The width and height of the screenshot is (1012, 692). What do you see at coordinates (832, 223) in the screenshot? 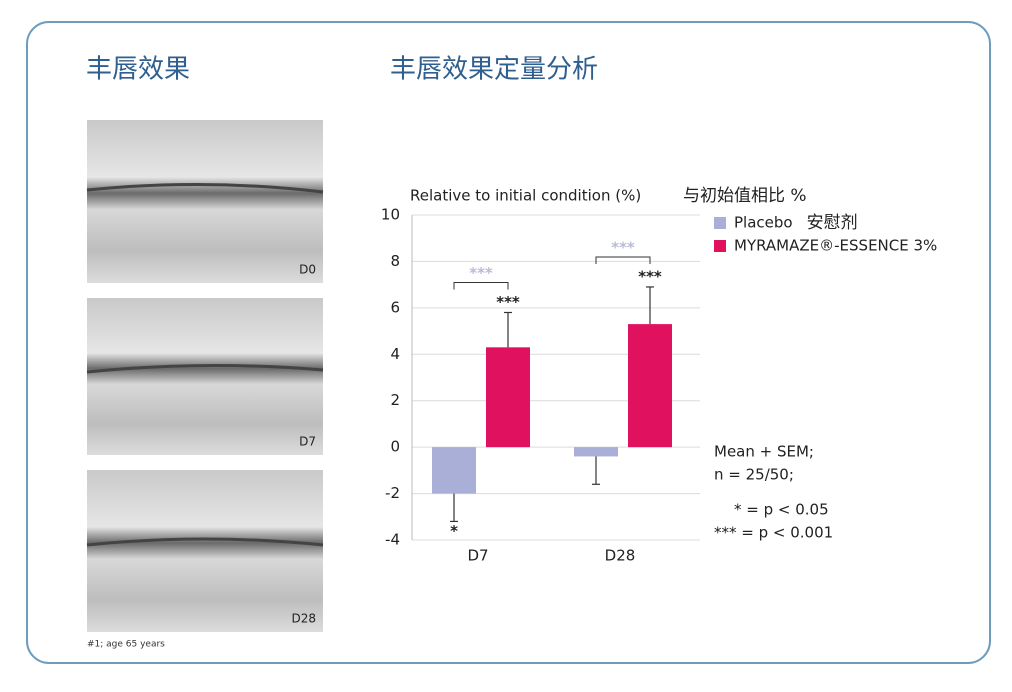
I see `legend-label-cn: 安慰剂` at bounding box center [832, 223].